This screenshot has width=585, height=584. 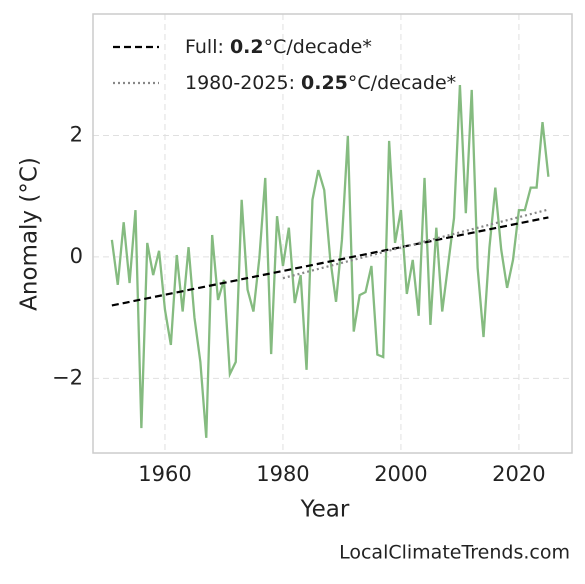 I want to click on legend-name: 1980-2025:, so click(x=243, y=83).